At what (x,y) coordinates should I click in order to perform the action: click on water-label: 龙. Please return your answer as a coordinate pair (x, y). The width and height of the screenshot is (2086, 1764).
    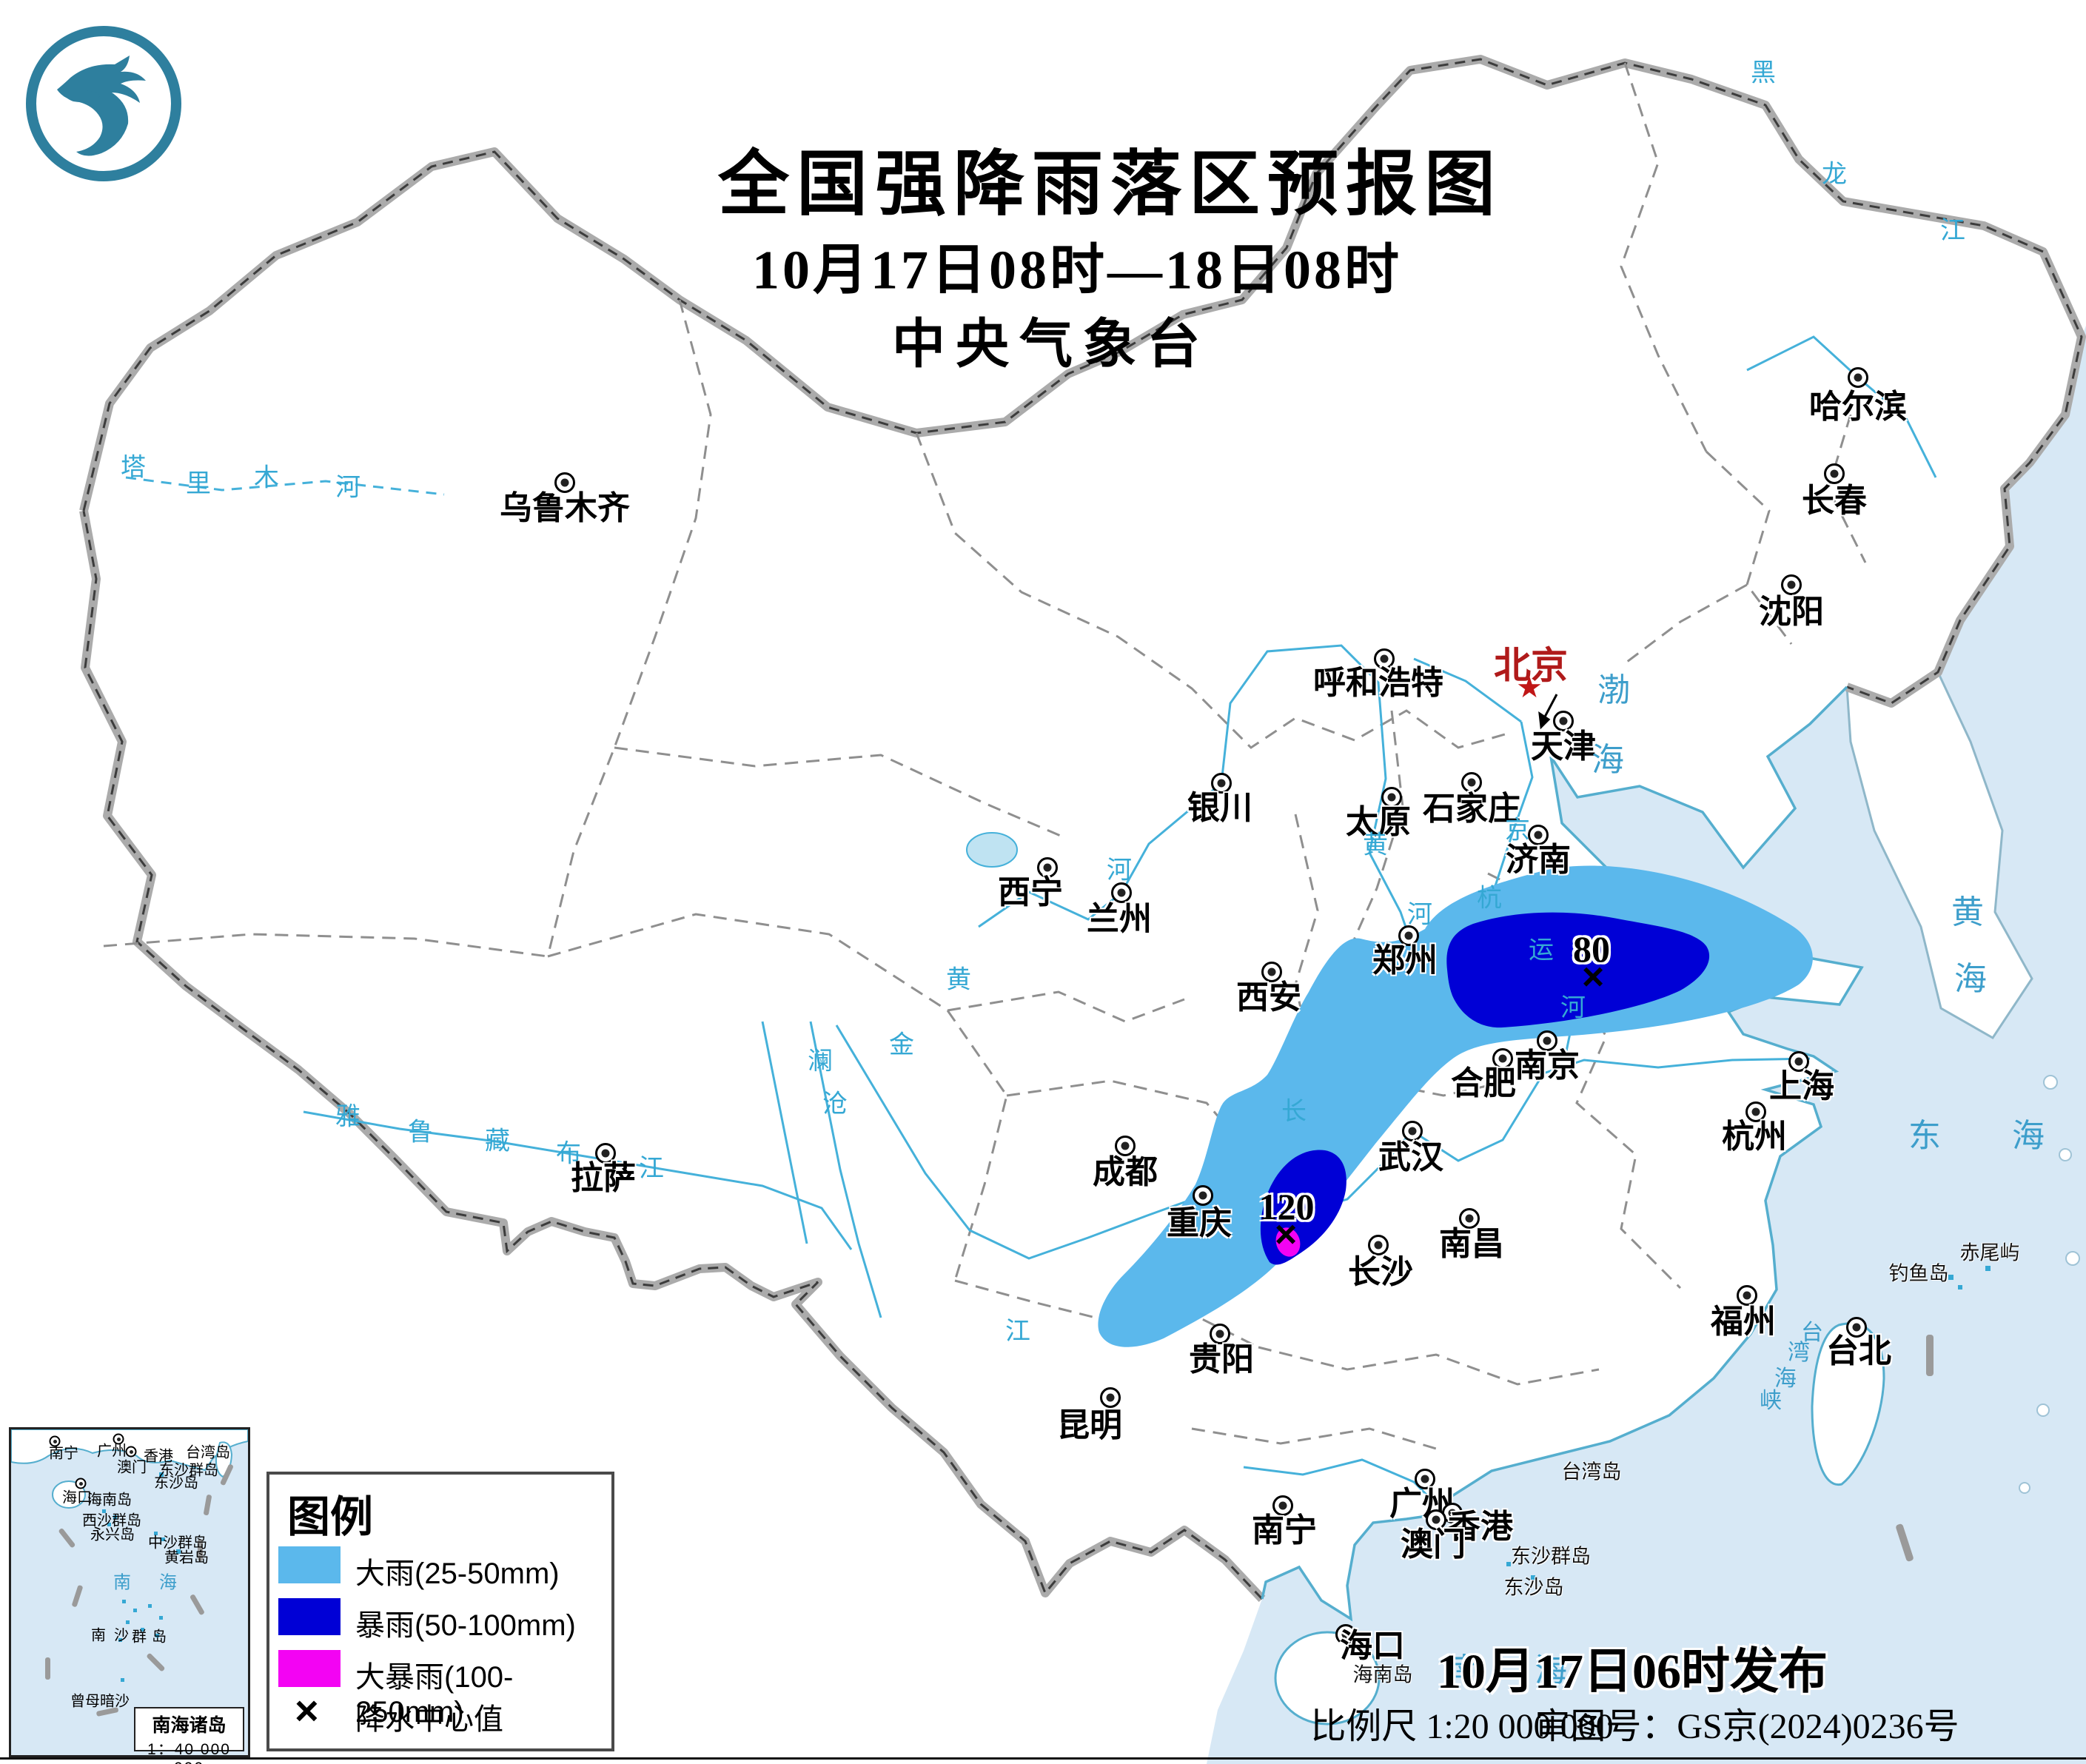
    Looking at the image, I should click on (1834, 175).